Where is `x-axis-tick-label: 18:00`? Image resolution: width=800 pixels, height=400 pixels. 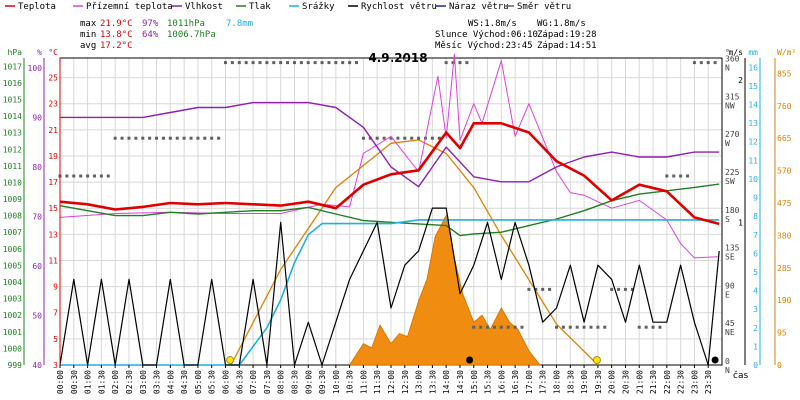
x-axis-tick-label: 18:00 is located at coordinates (557, 382).